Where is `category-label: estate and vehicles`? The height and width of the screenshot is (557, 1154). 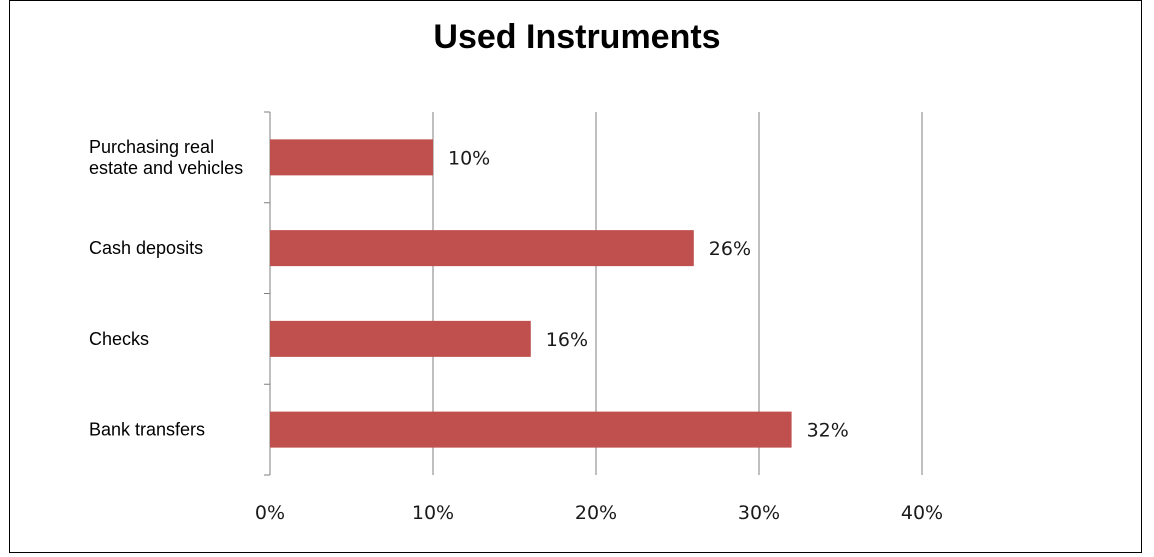 category-label: estate and vehicles is located at coordinates (166, 168).